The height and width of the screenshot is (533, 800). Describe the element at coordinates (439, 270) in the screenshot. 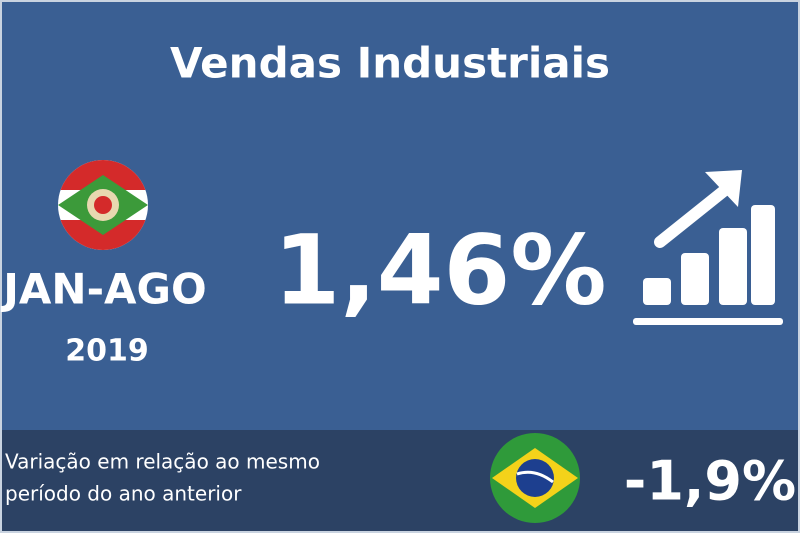

I see `main-value: 1,46%` at that location.